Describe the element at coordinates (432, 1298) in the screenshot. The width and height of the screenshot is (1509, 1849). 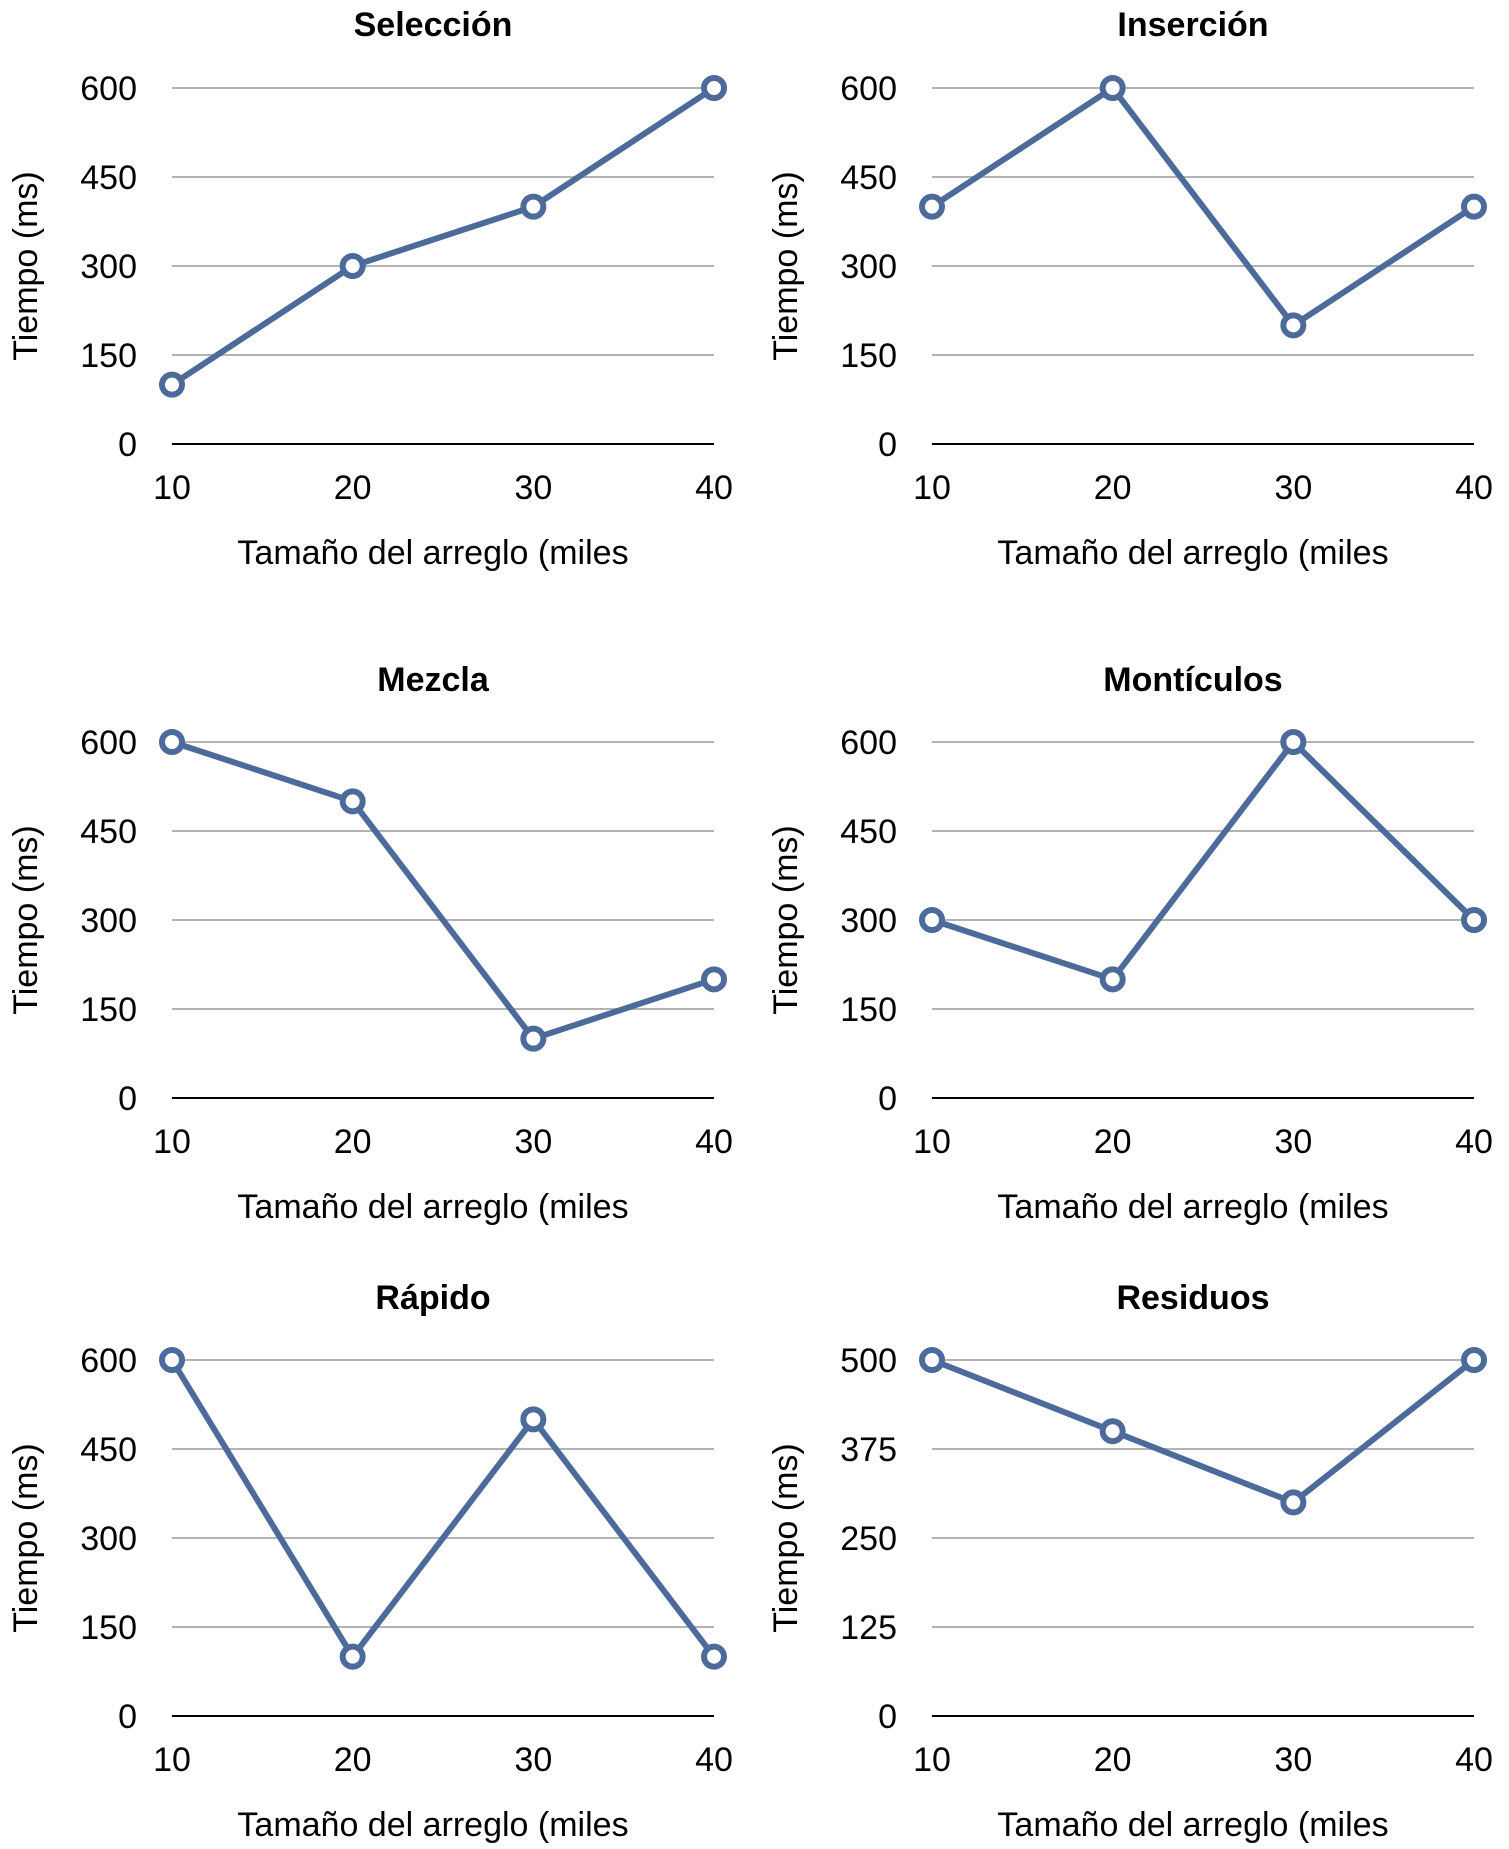
I see `chart-title: Rápido` at that location.